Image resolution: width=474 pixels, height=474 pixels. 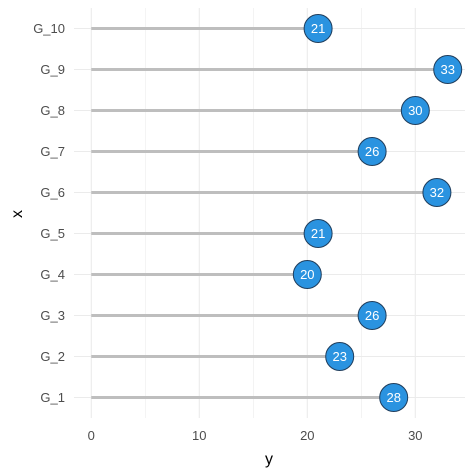 I want to click on x-tick-label: 20, so click(x=307, y=435).